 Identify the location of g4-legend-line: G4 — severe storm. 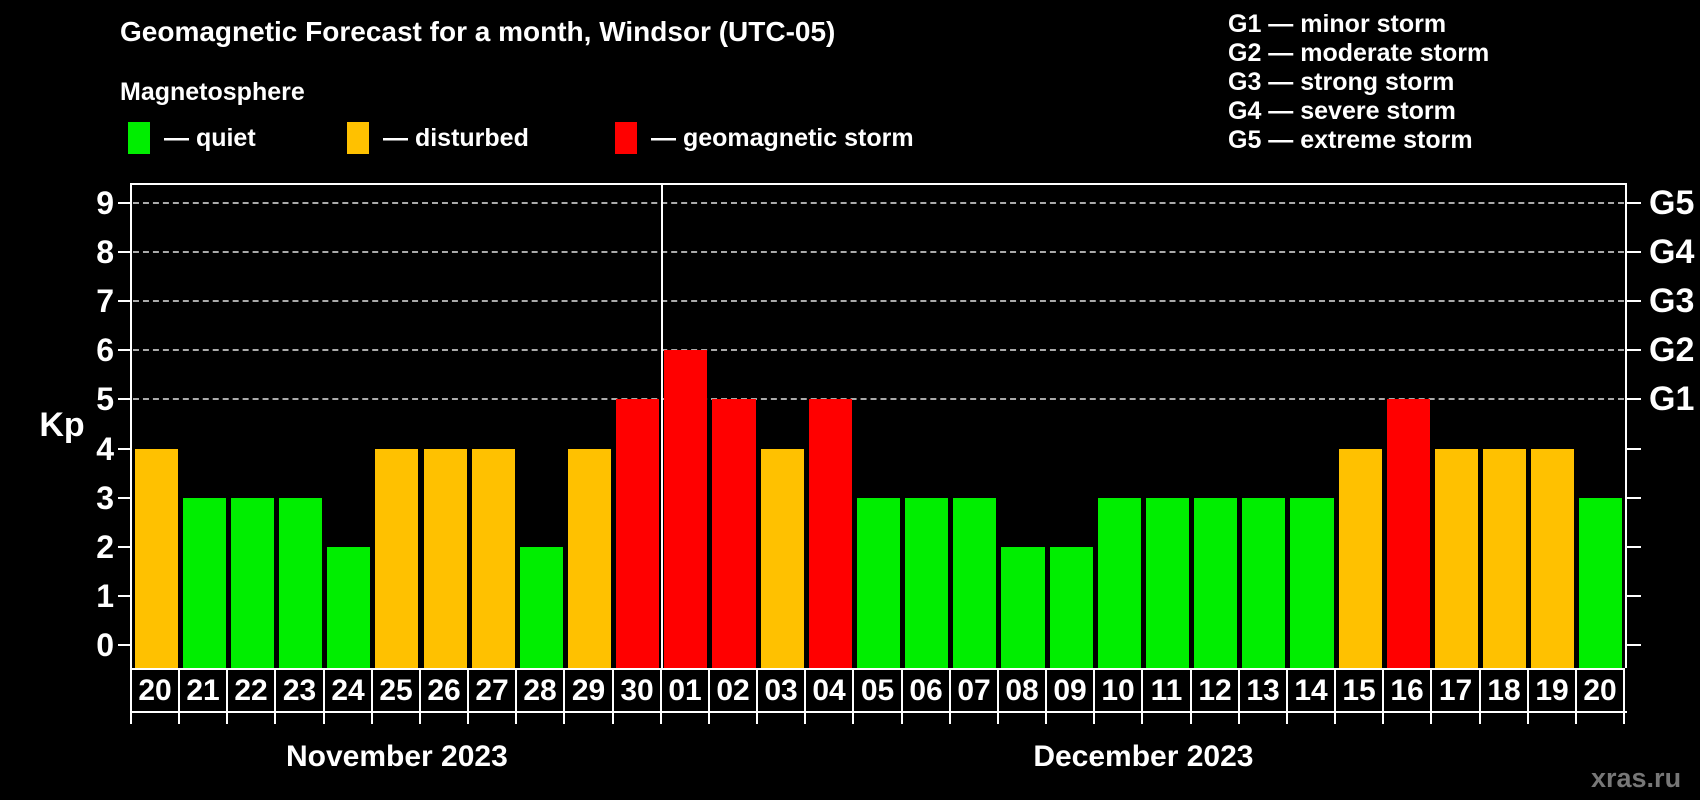
(1342, 111).